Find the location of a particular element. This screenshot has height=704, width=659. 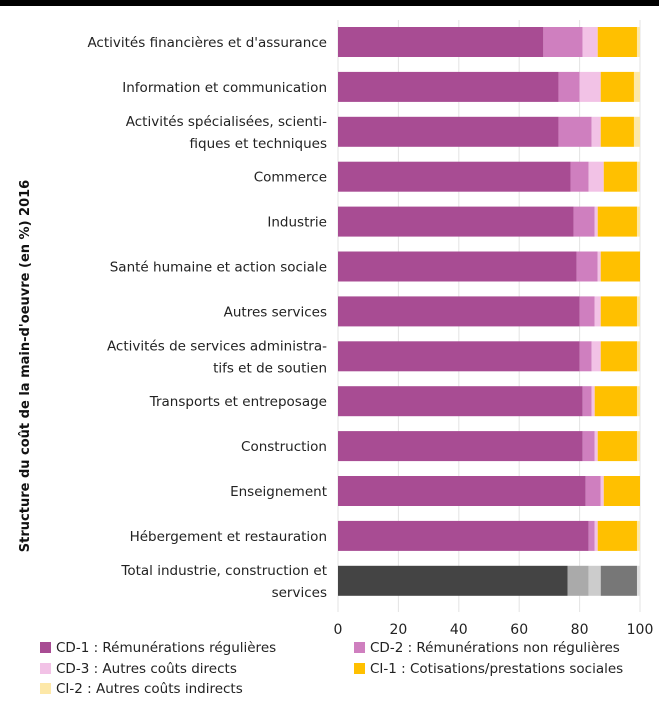

category-label: Activités spécialisées, scienti- is located at coordinates (226, 122).